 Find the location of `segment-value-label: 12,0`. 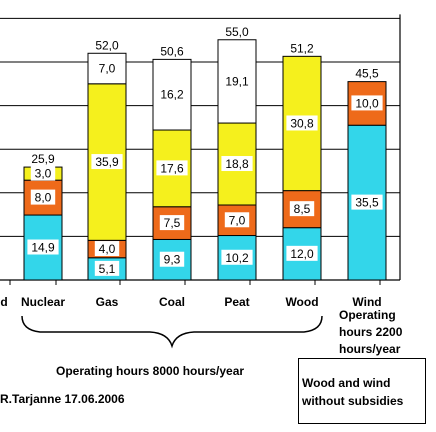

segment-value-label: 12,0 is located at coordinates (302, 254).